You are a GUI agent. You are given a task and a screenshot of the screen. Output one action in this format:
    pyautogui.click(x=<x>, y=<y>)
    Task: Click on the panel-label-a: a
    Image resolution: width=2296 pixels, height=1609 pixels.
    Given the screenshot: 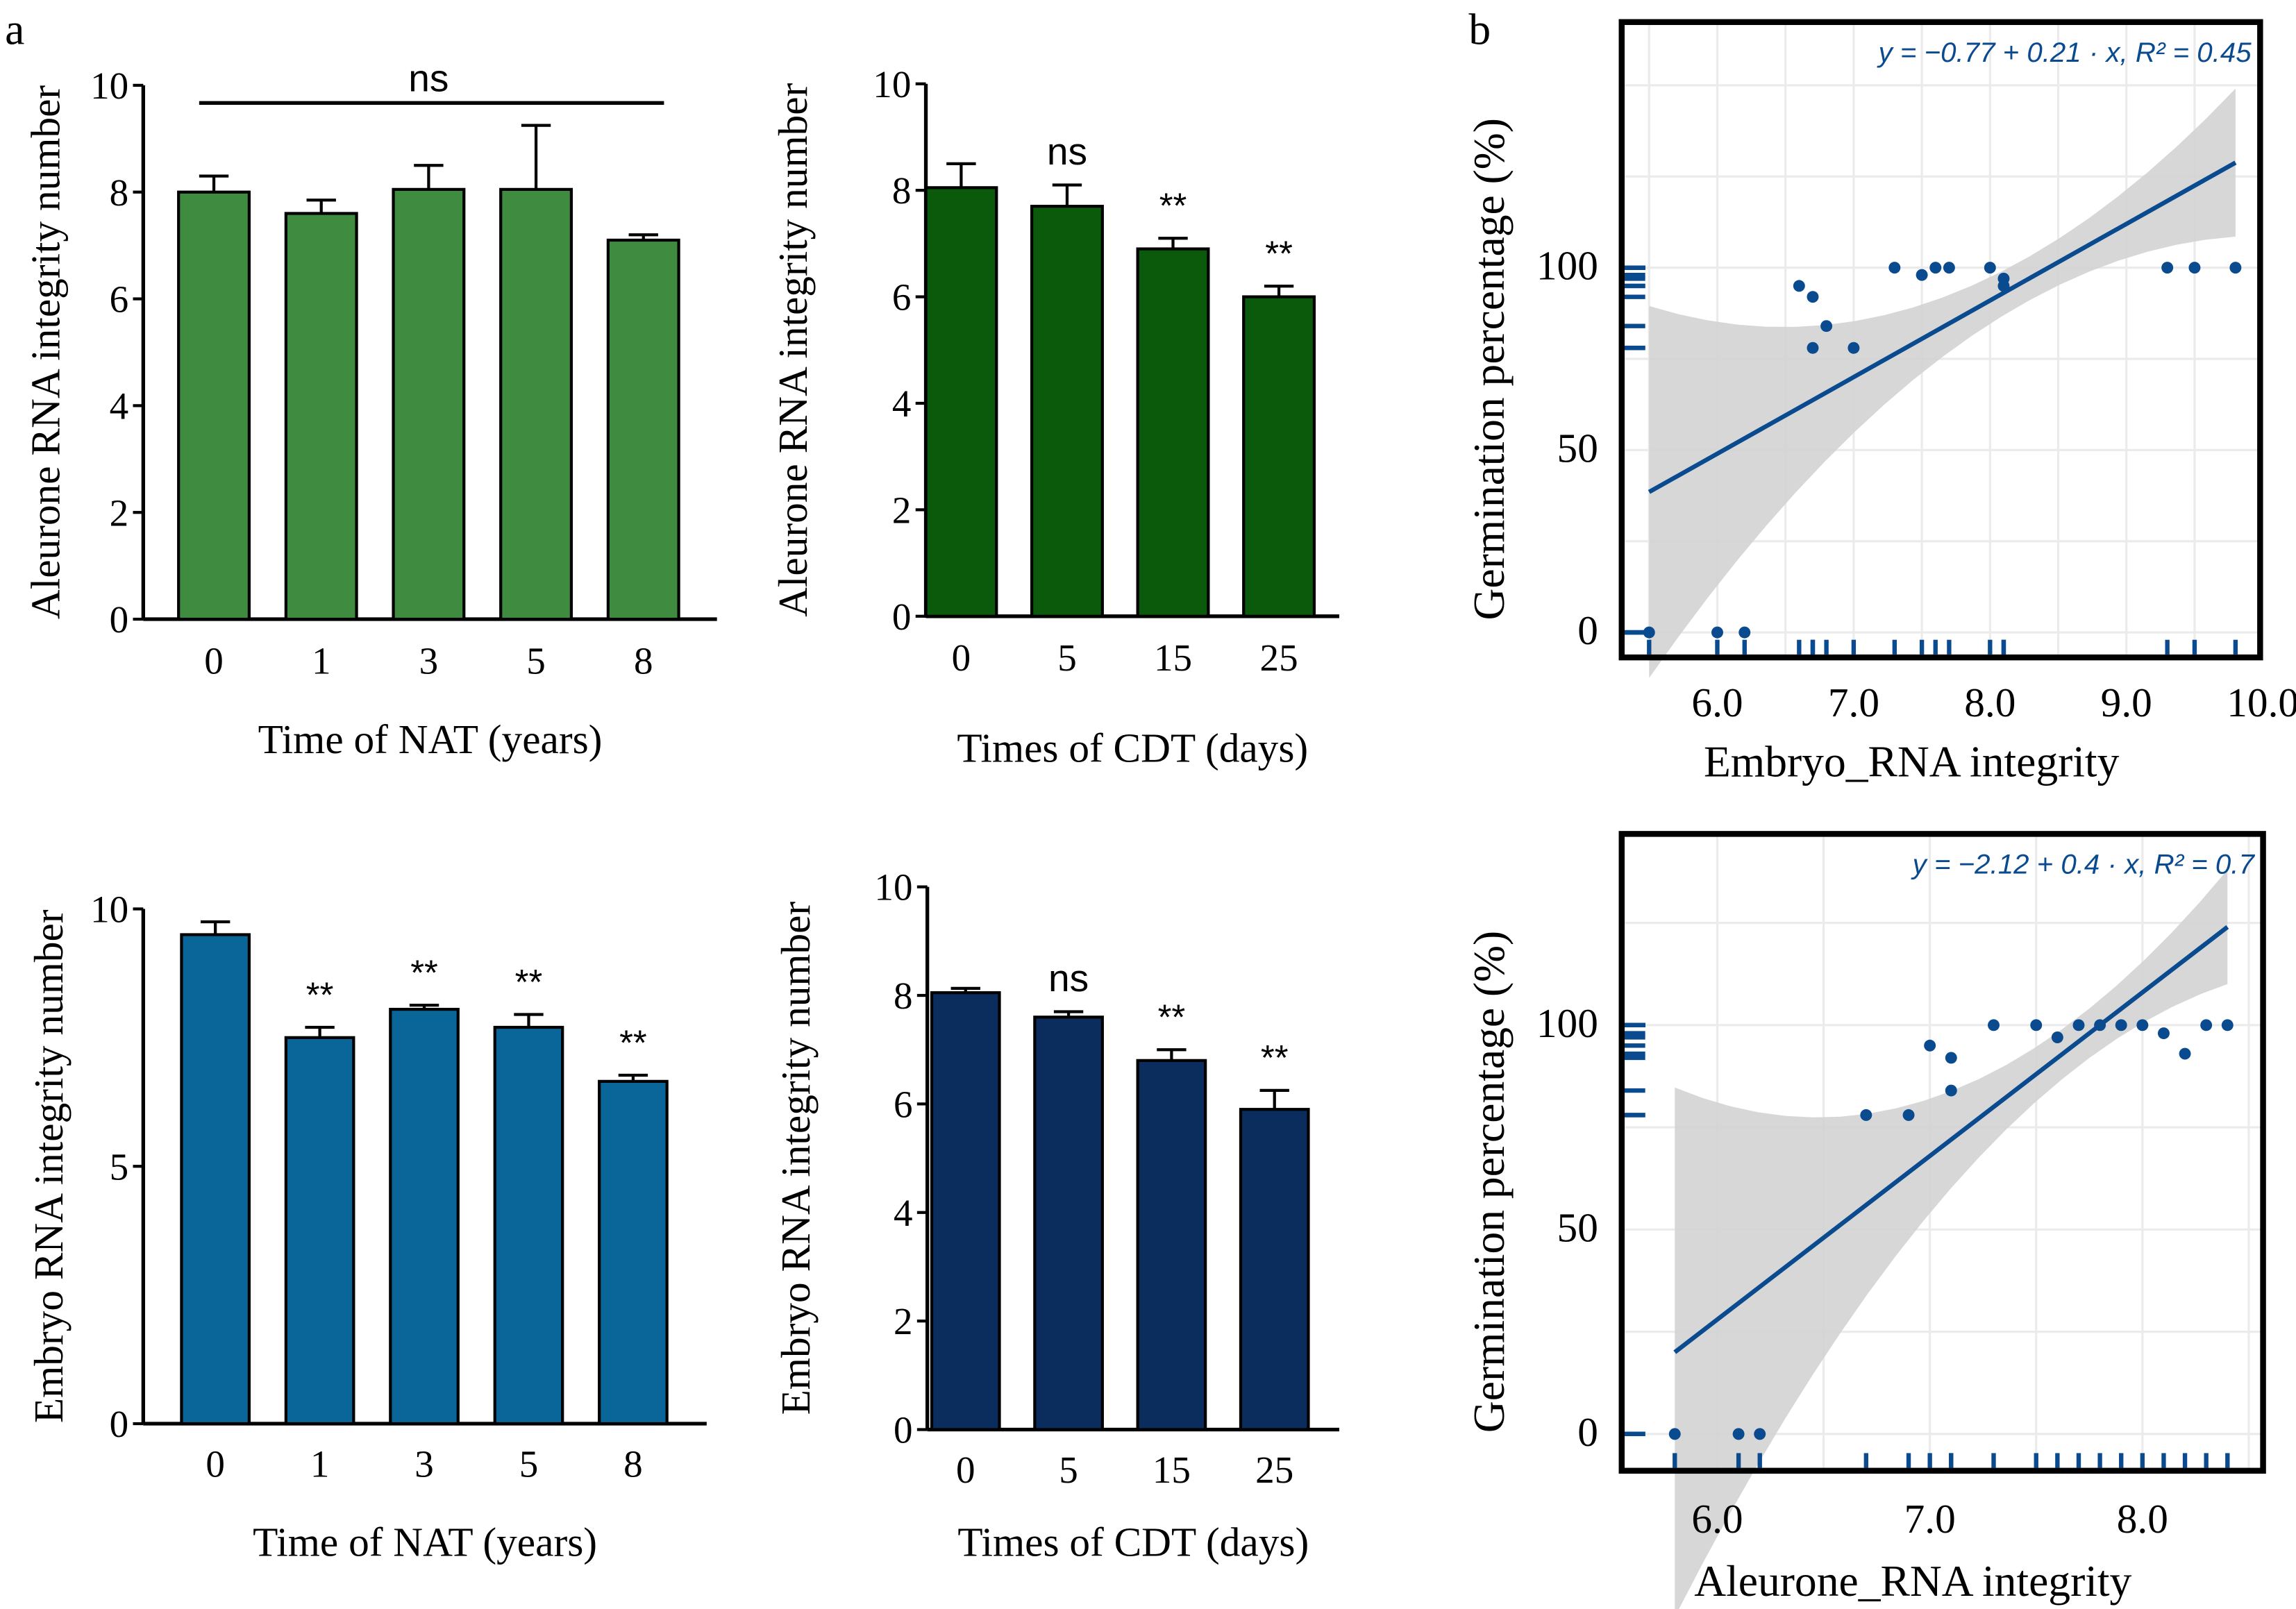 What is the action you would take?
    pyautogui.click(x=14, y=29)
    